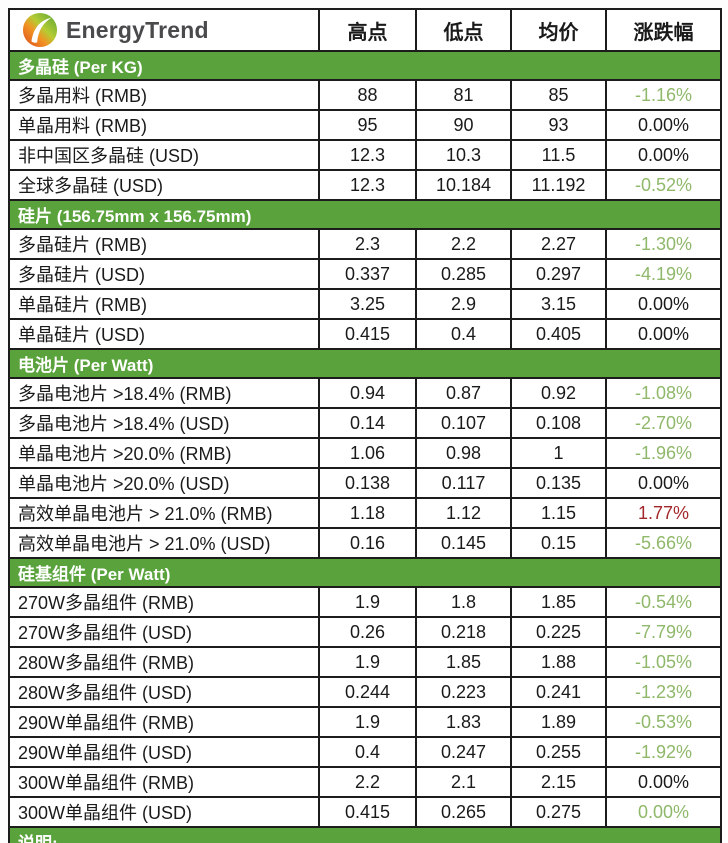 This screenshot has height=843, width=728. I want to click on row-label: 多晶硅片 (USD), so click(164, 274).